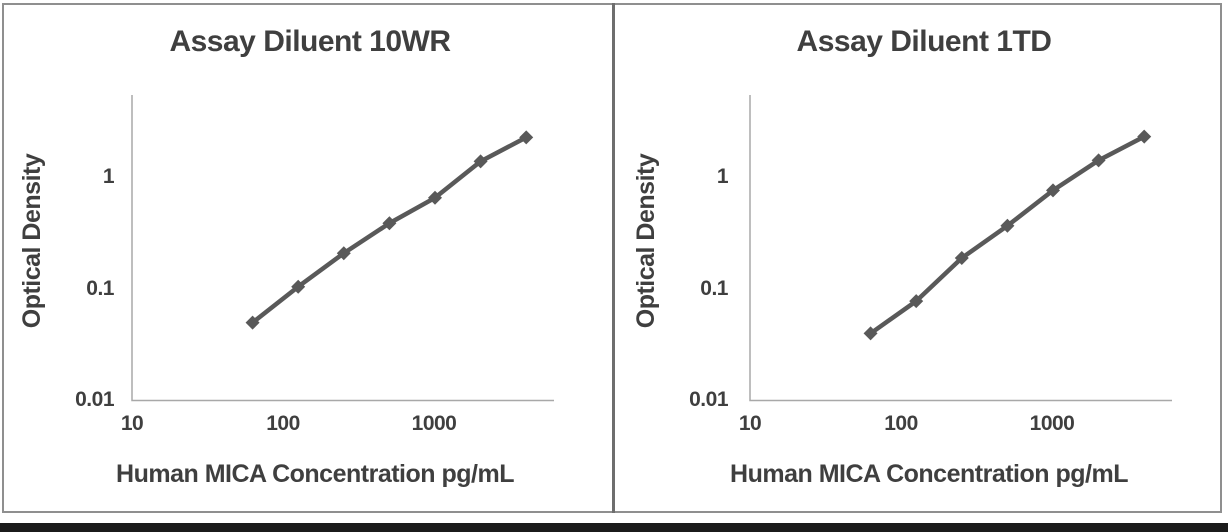 The width and height of the screenshot is (1228, 532). Describe the element at coordinates (924, 41) in the screenshot. I see `chart-title: Assay Diluent 1TD` at that location.